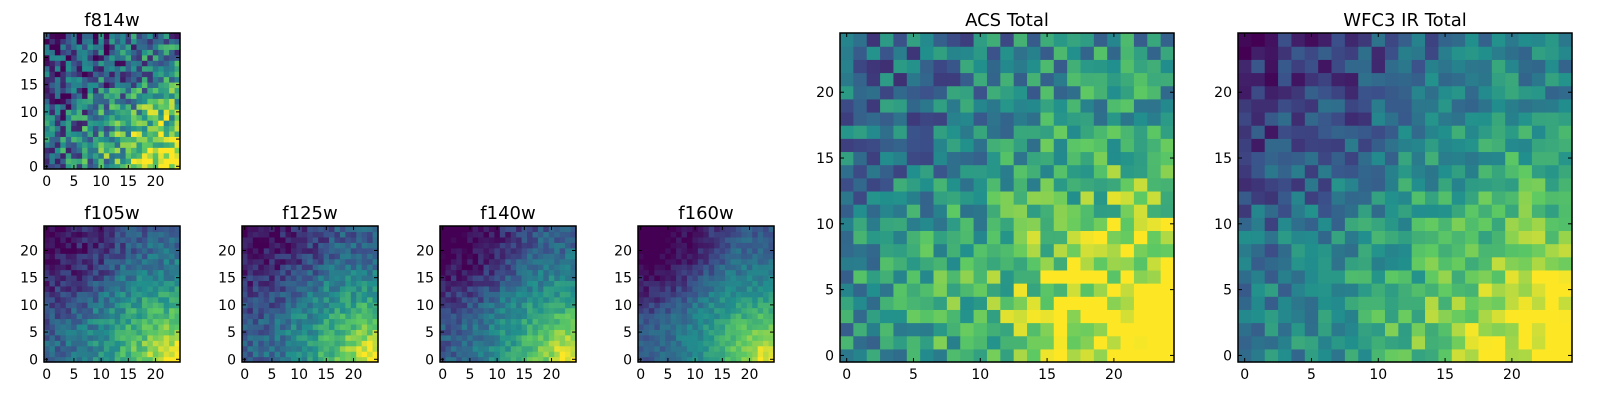 This screenshot has height=400, width=1600. I want to click on y-tick-label: 15, so click(825, 159).